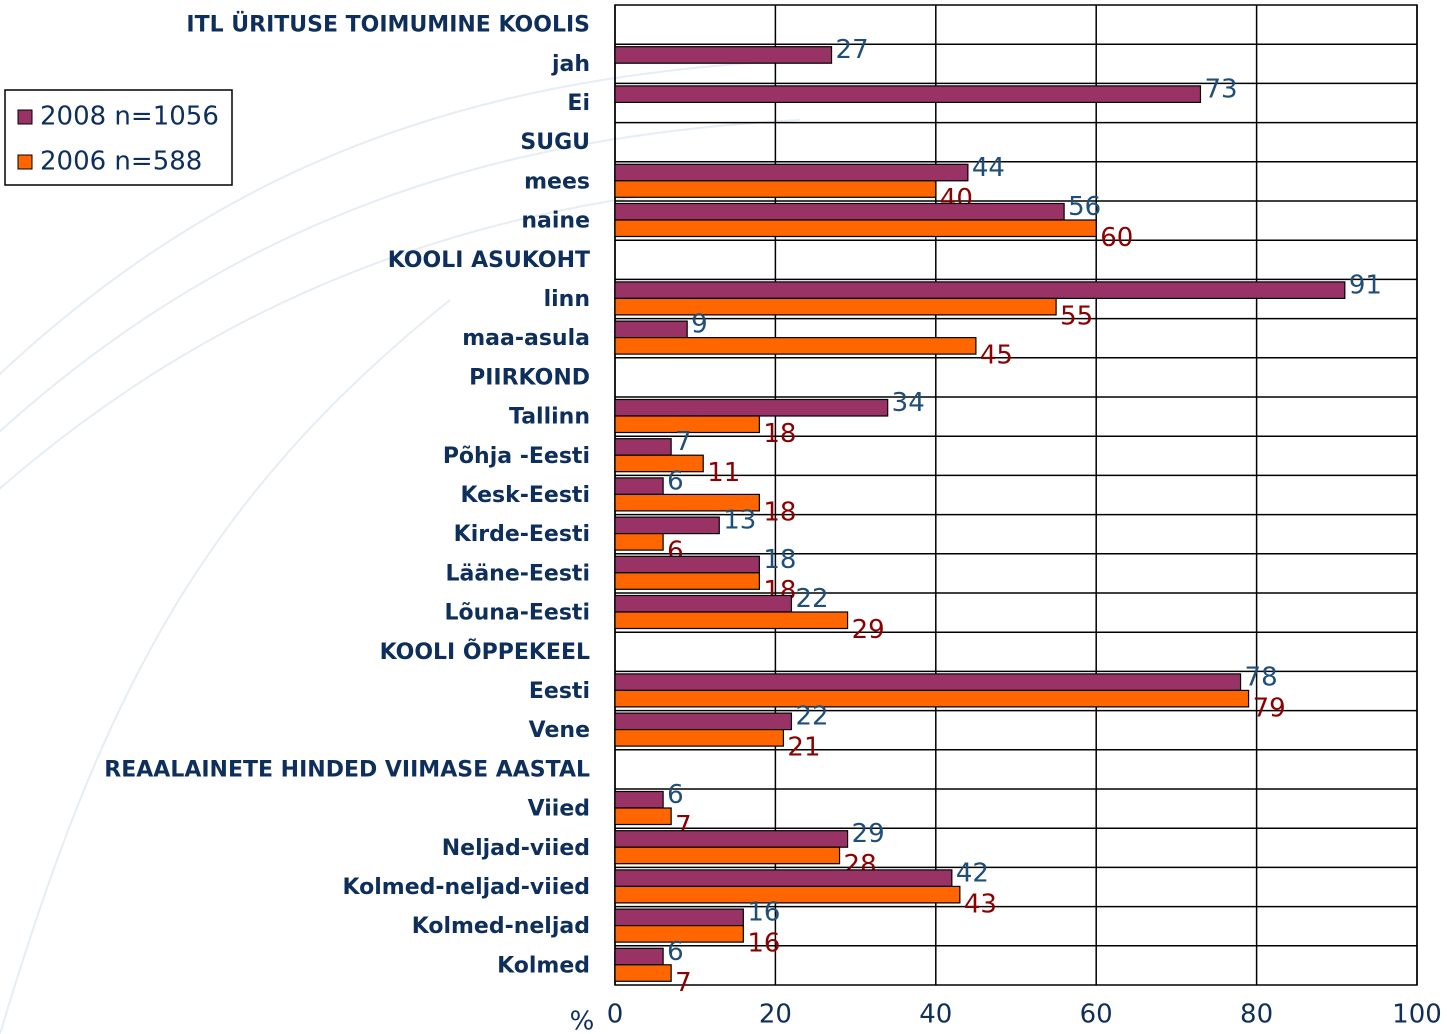 Image resolution: width=1447 pixels, height=1034 pixels. I want to click on category-label: naine, so click(555, 221).